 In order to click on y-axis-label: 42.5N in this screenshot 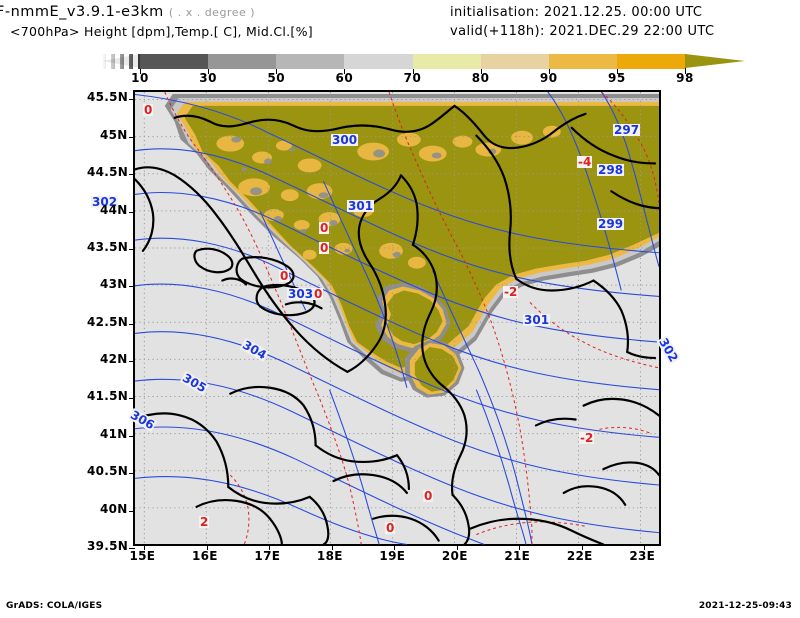, I will do `click(108, 321)`.